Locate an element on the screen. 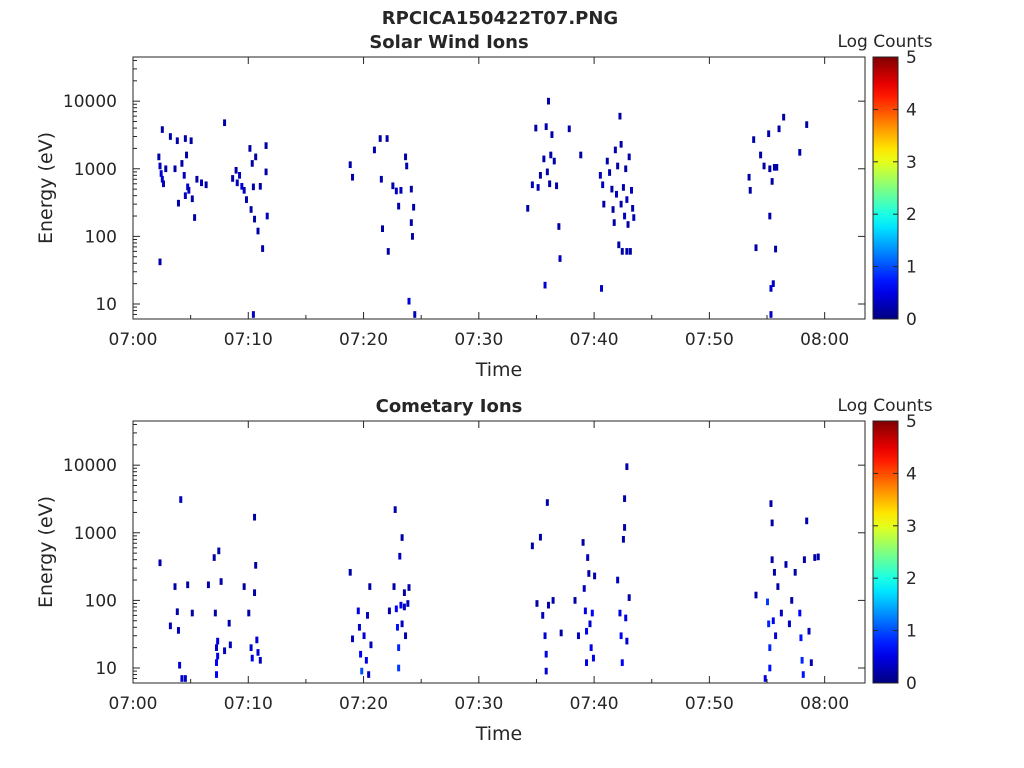 Image resolution: width=1024 pixels, height=768 pixels. solar-wind-ions-ylabel: Energy (eV) is located at coordinates (46, 188).